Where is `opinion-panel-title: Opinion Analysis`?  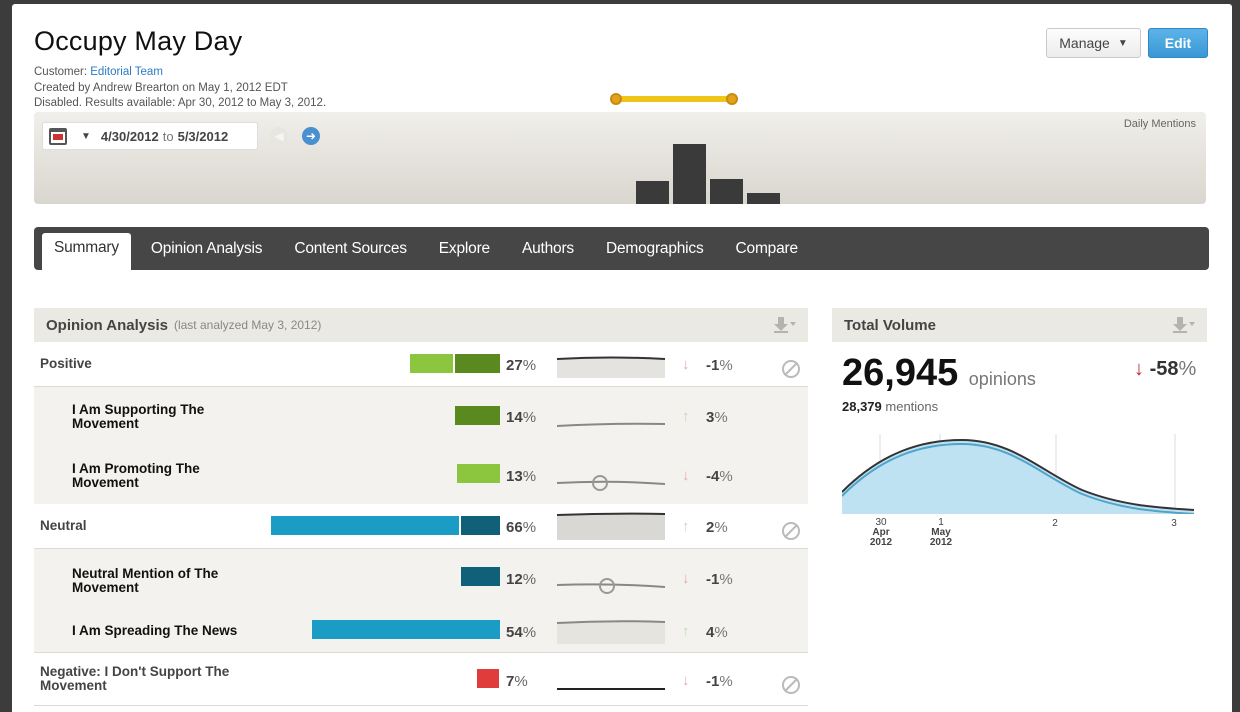 opinion-panel-title: Opinion Analysis is located at coordinates (107, 325).